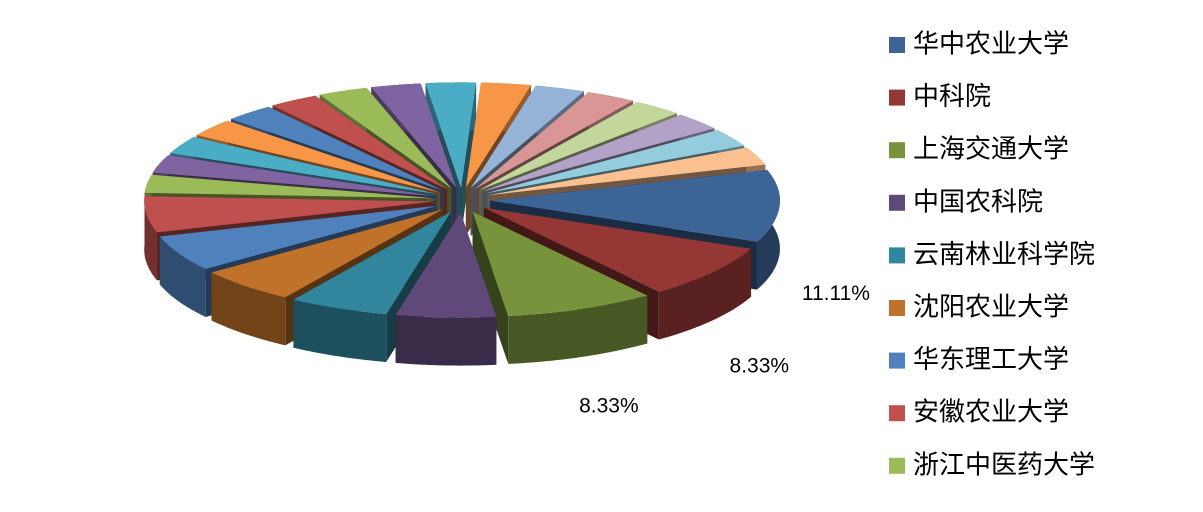  Describe the element at coordinates (991, 360) in the screenshot. I see `legend-label: 华东理工大学` at that location.